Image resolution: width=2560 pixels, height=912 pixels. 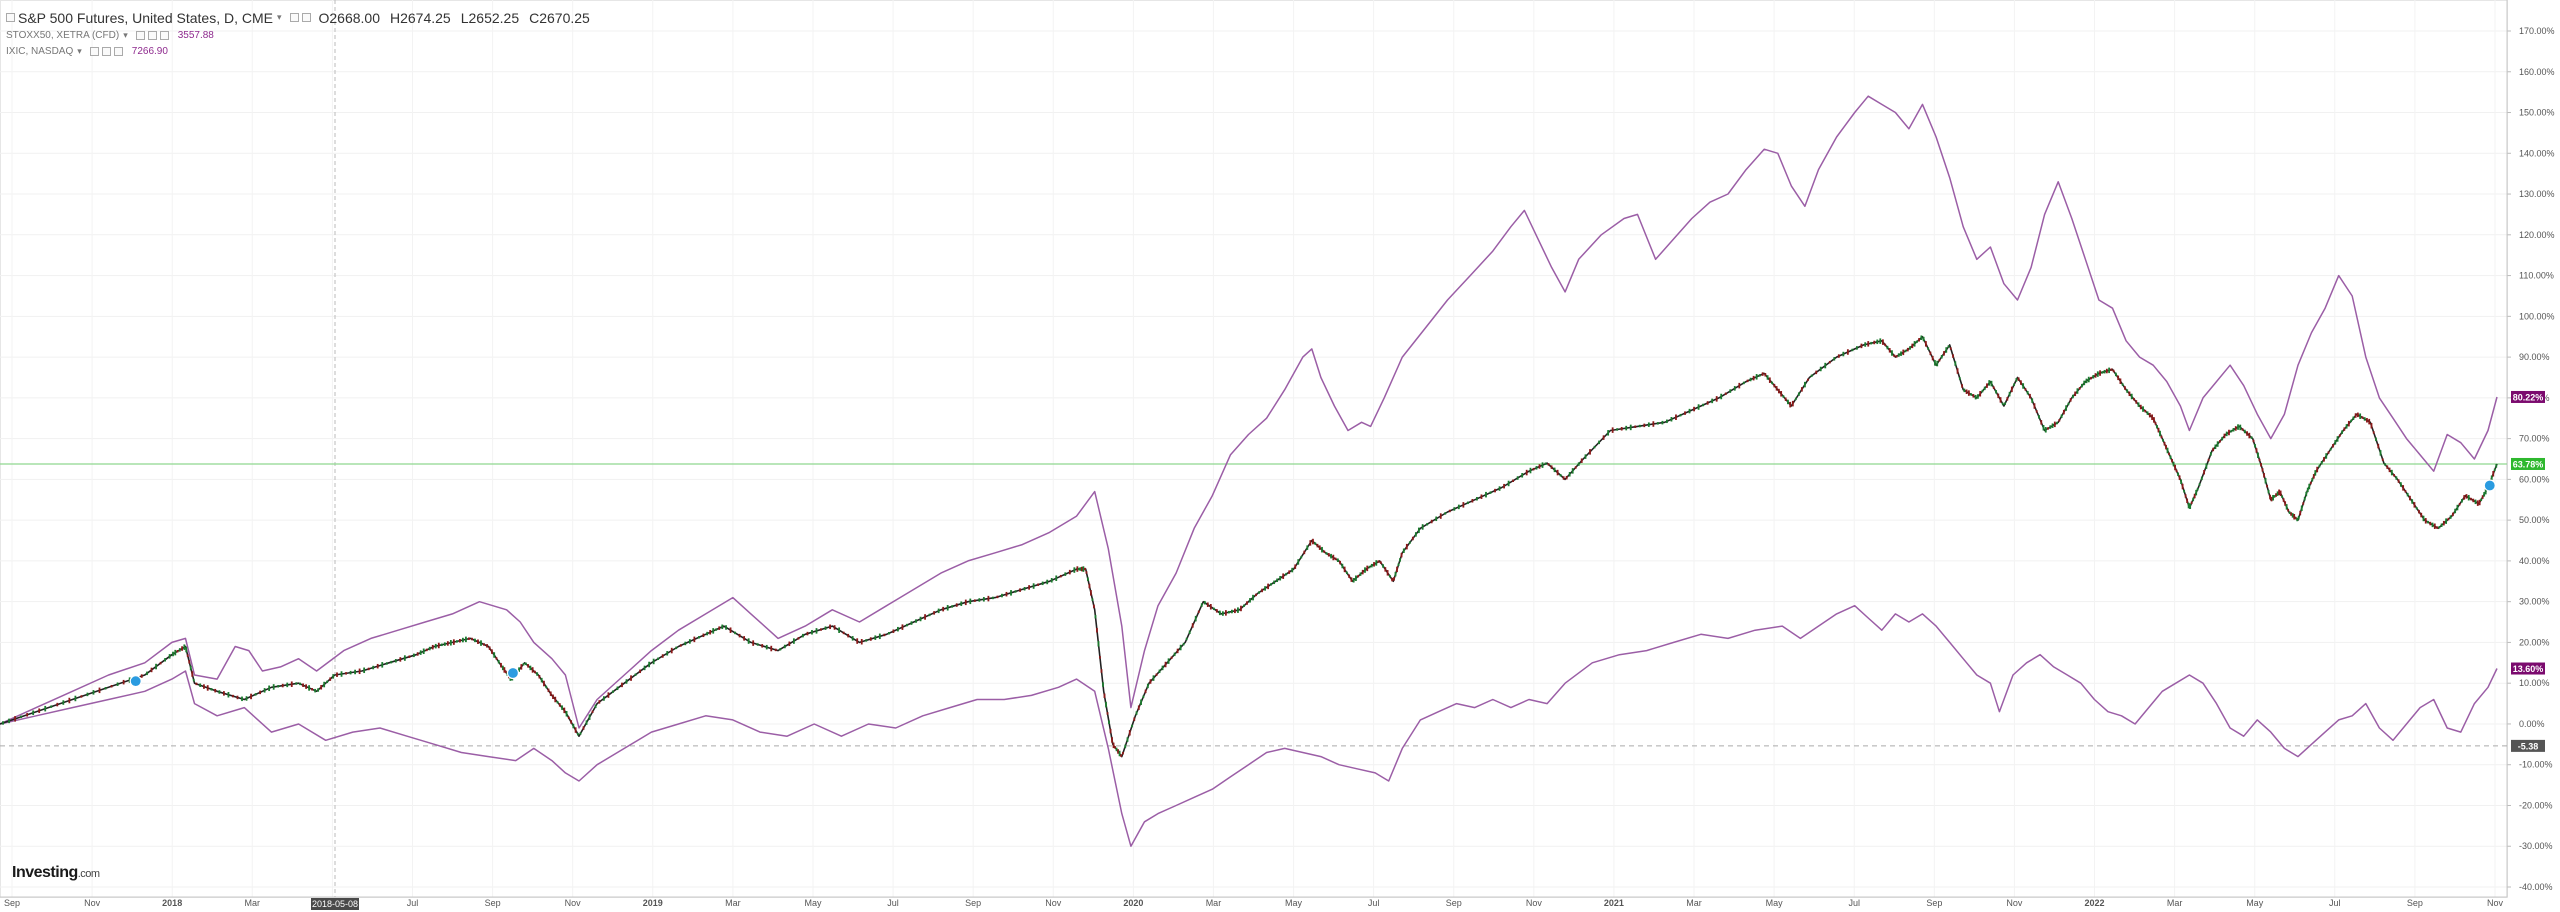 I want to click on legend-compare-nasdaq: IXIC, NASDAQ ▾ 7266.90, so click(x=303, y=51).